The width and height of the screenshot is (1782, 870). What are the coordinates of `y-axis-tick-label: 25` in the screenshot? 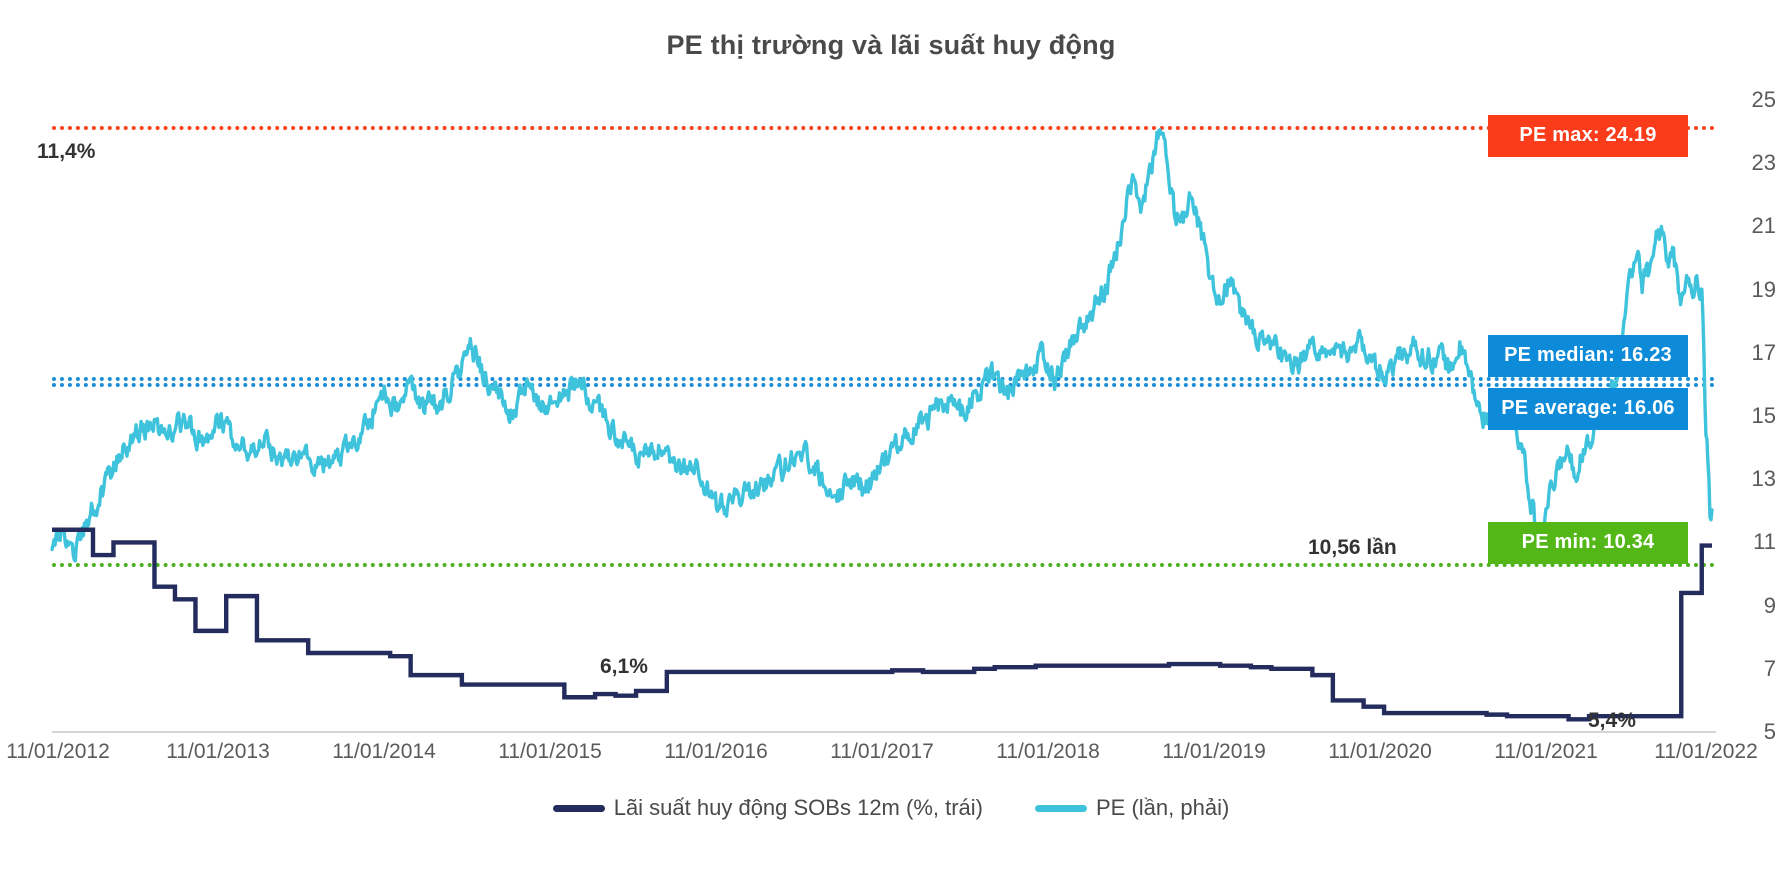 It's located at (1763, 99).